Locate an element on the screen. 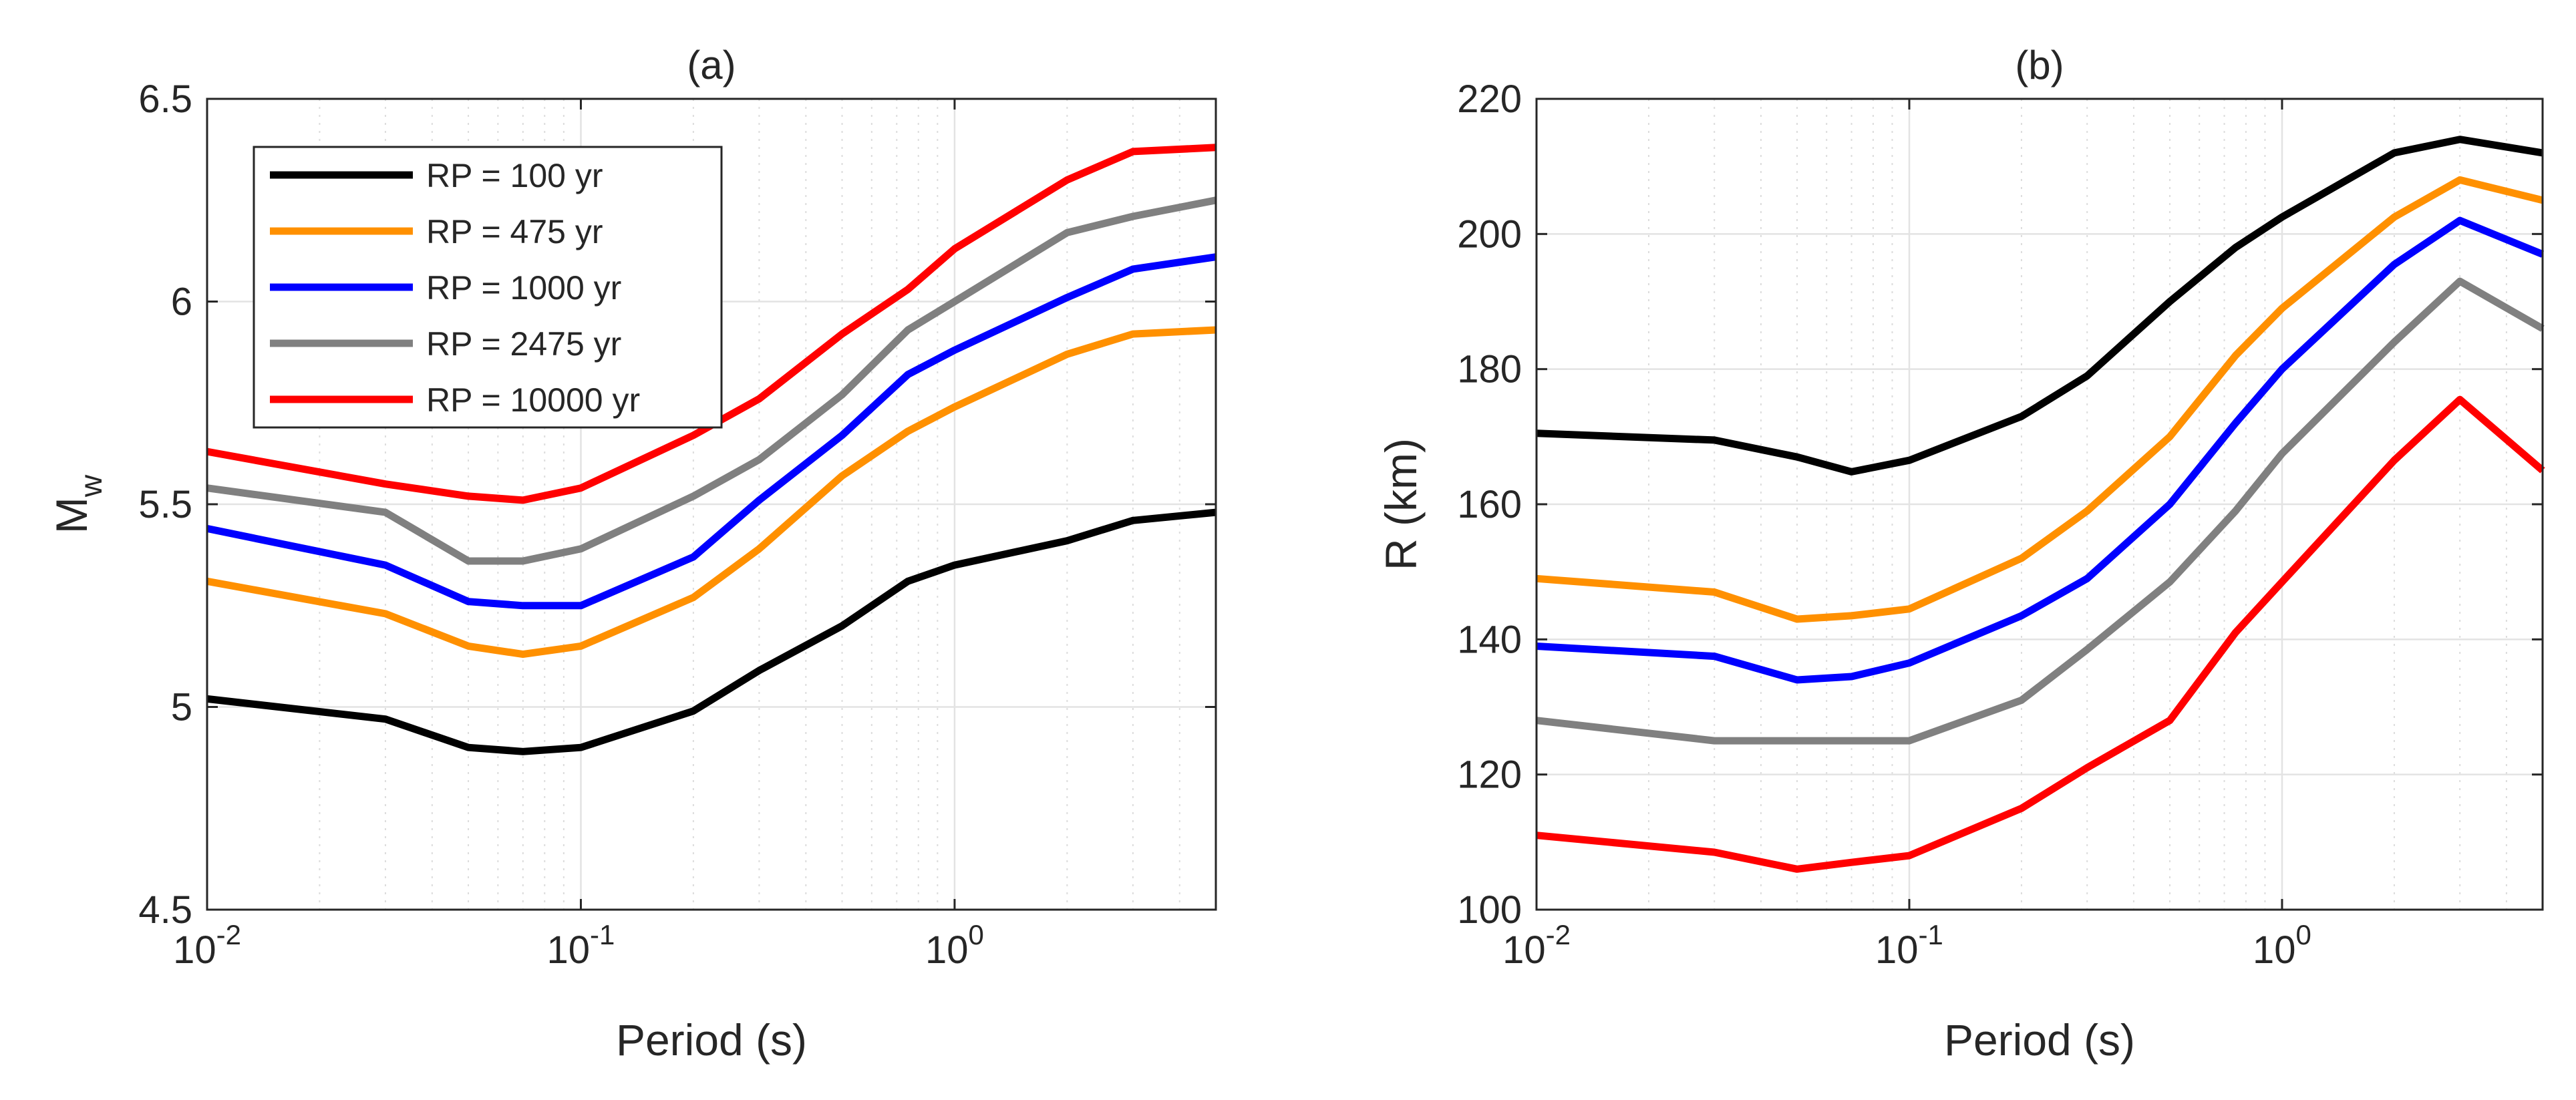 This screenshot has width=2576, height=1100. panel-b-y-tick-label: 200 is located at coordinates (1489, 234).